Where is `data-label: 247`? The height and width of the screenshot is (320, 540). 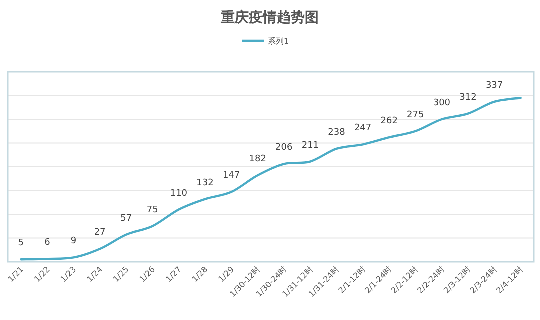
data-label: 247 is located at coordinates (363, 129).